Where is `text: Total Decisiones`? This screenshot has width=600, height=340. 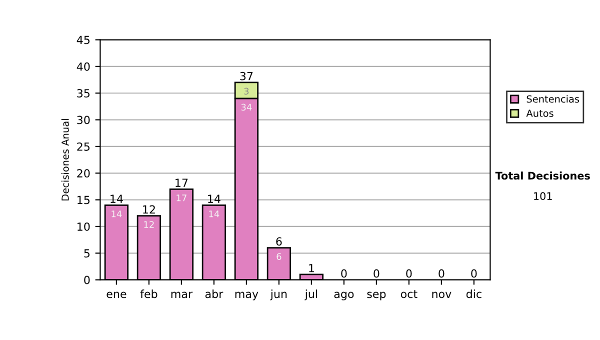 text: Total Decisiones is located at coordinates (542, 176).